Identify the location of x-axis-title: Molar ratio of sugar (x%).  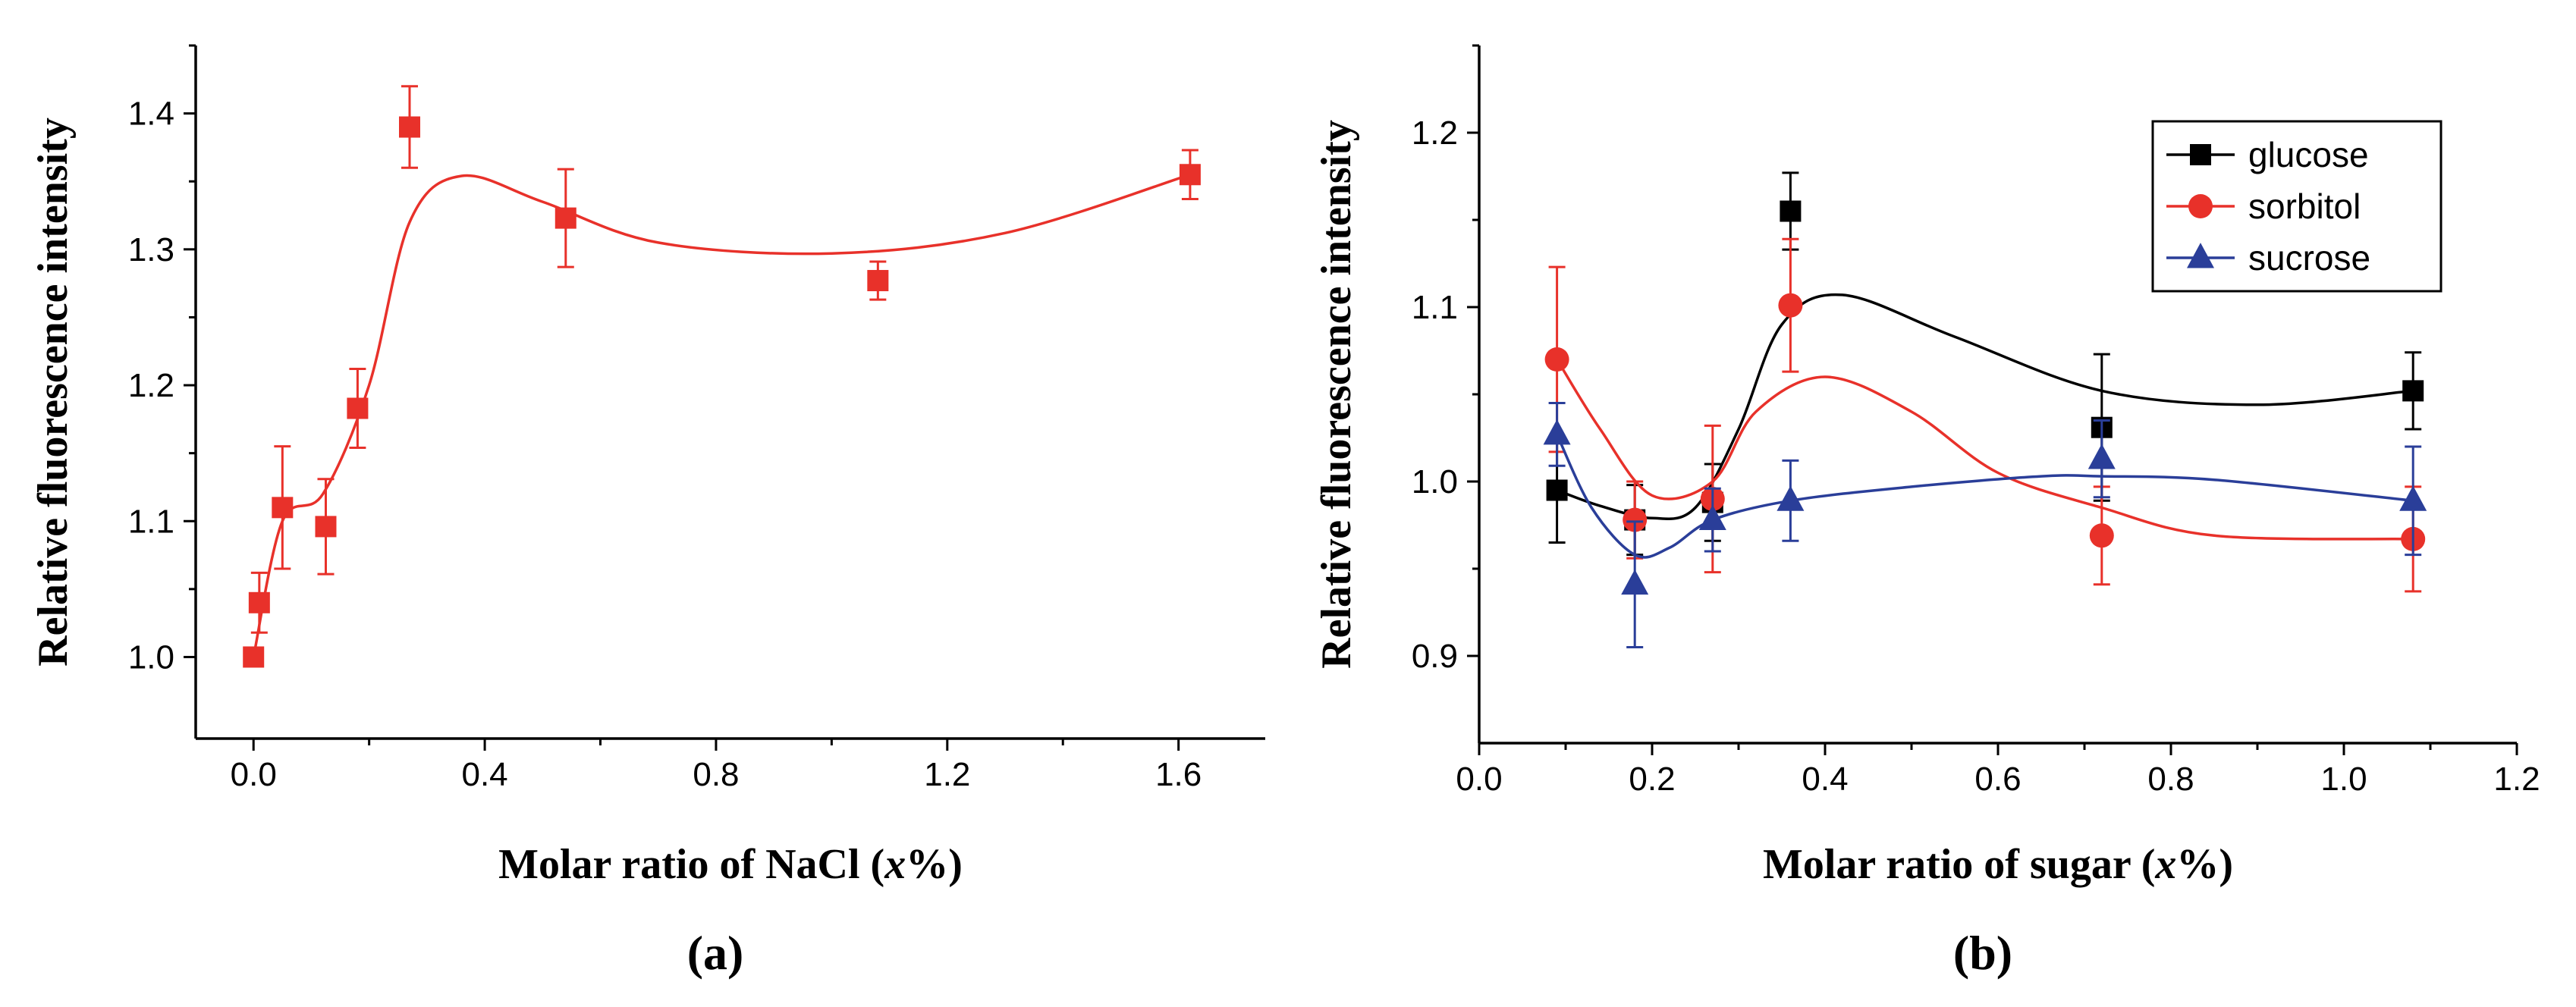
(1998, 864).